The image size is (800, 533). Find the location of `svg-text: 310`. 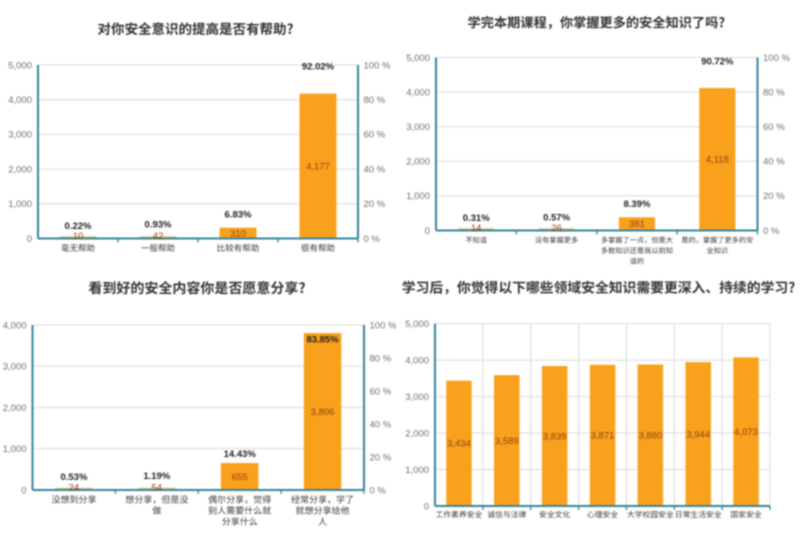

svg-text: 310 is located at coordinates (238, 233).